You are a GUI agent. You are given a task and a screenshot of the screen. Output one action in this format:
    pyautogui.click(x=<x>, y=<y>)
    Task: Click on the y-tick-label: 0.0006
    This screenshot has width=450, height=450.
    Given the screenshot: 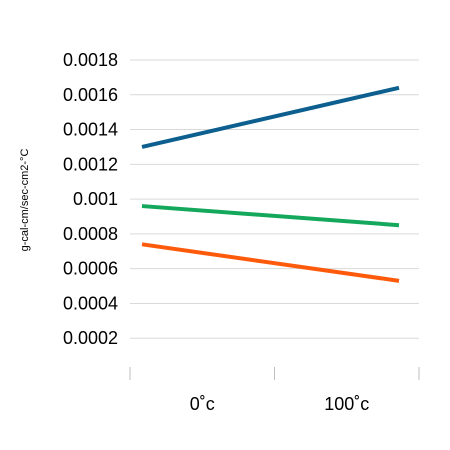 What is the action you would take?
    pyautogui.click(x=90, y=269)
    